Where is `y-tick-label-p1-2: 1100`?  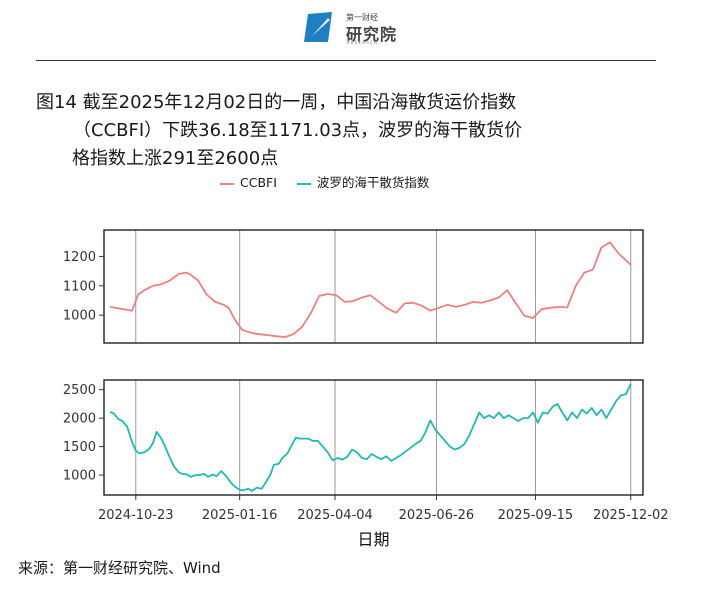 y-tick-label-p1-2: 1100 is located at coordinates (79, 286).